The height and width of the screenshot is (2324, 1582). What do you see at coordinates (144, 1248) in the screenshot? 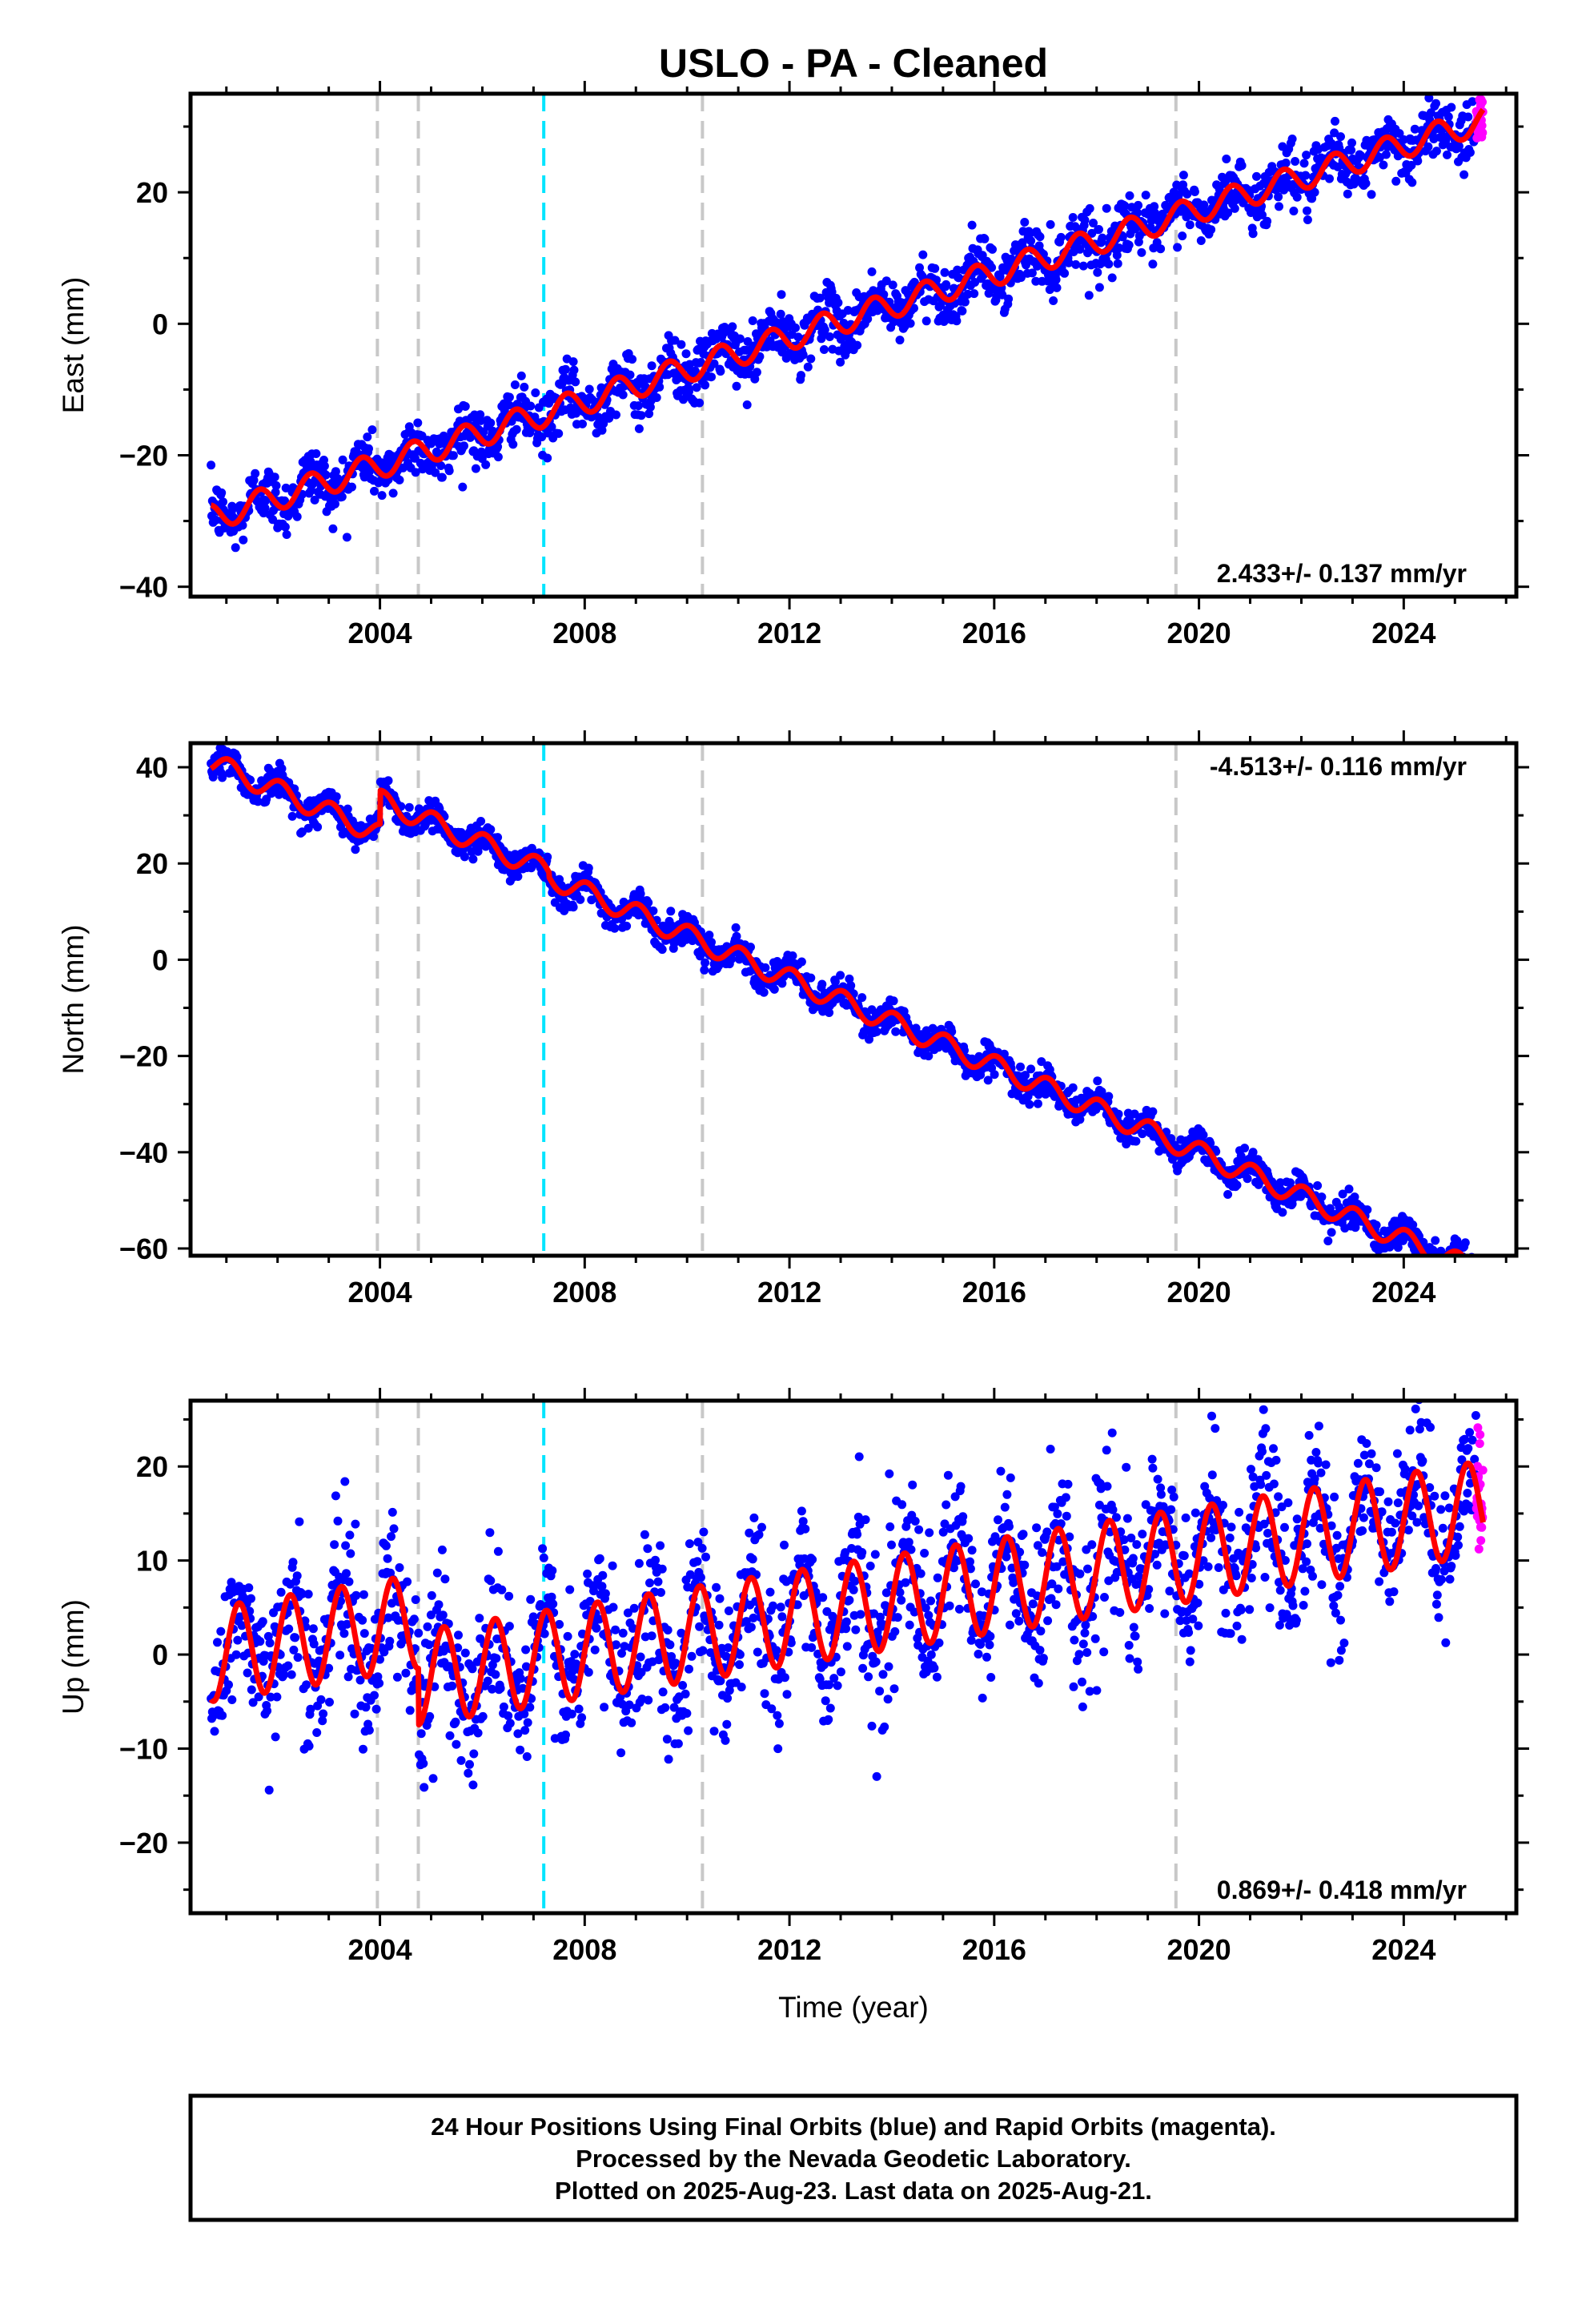
I see `y-tick-label: −60` at bounding box center [144, 1248].